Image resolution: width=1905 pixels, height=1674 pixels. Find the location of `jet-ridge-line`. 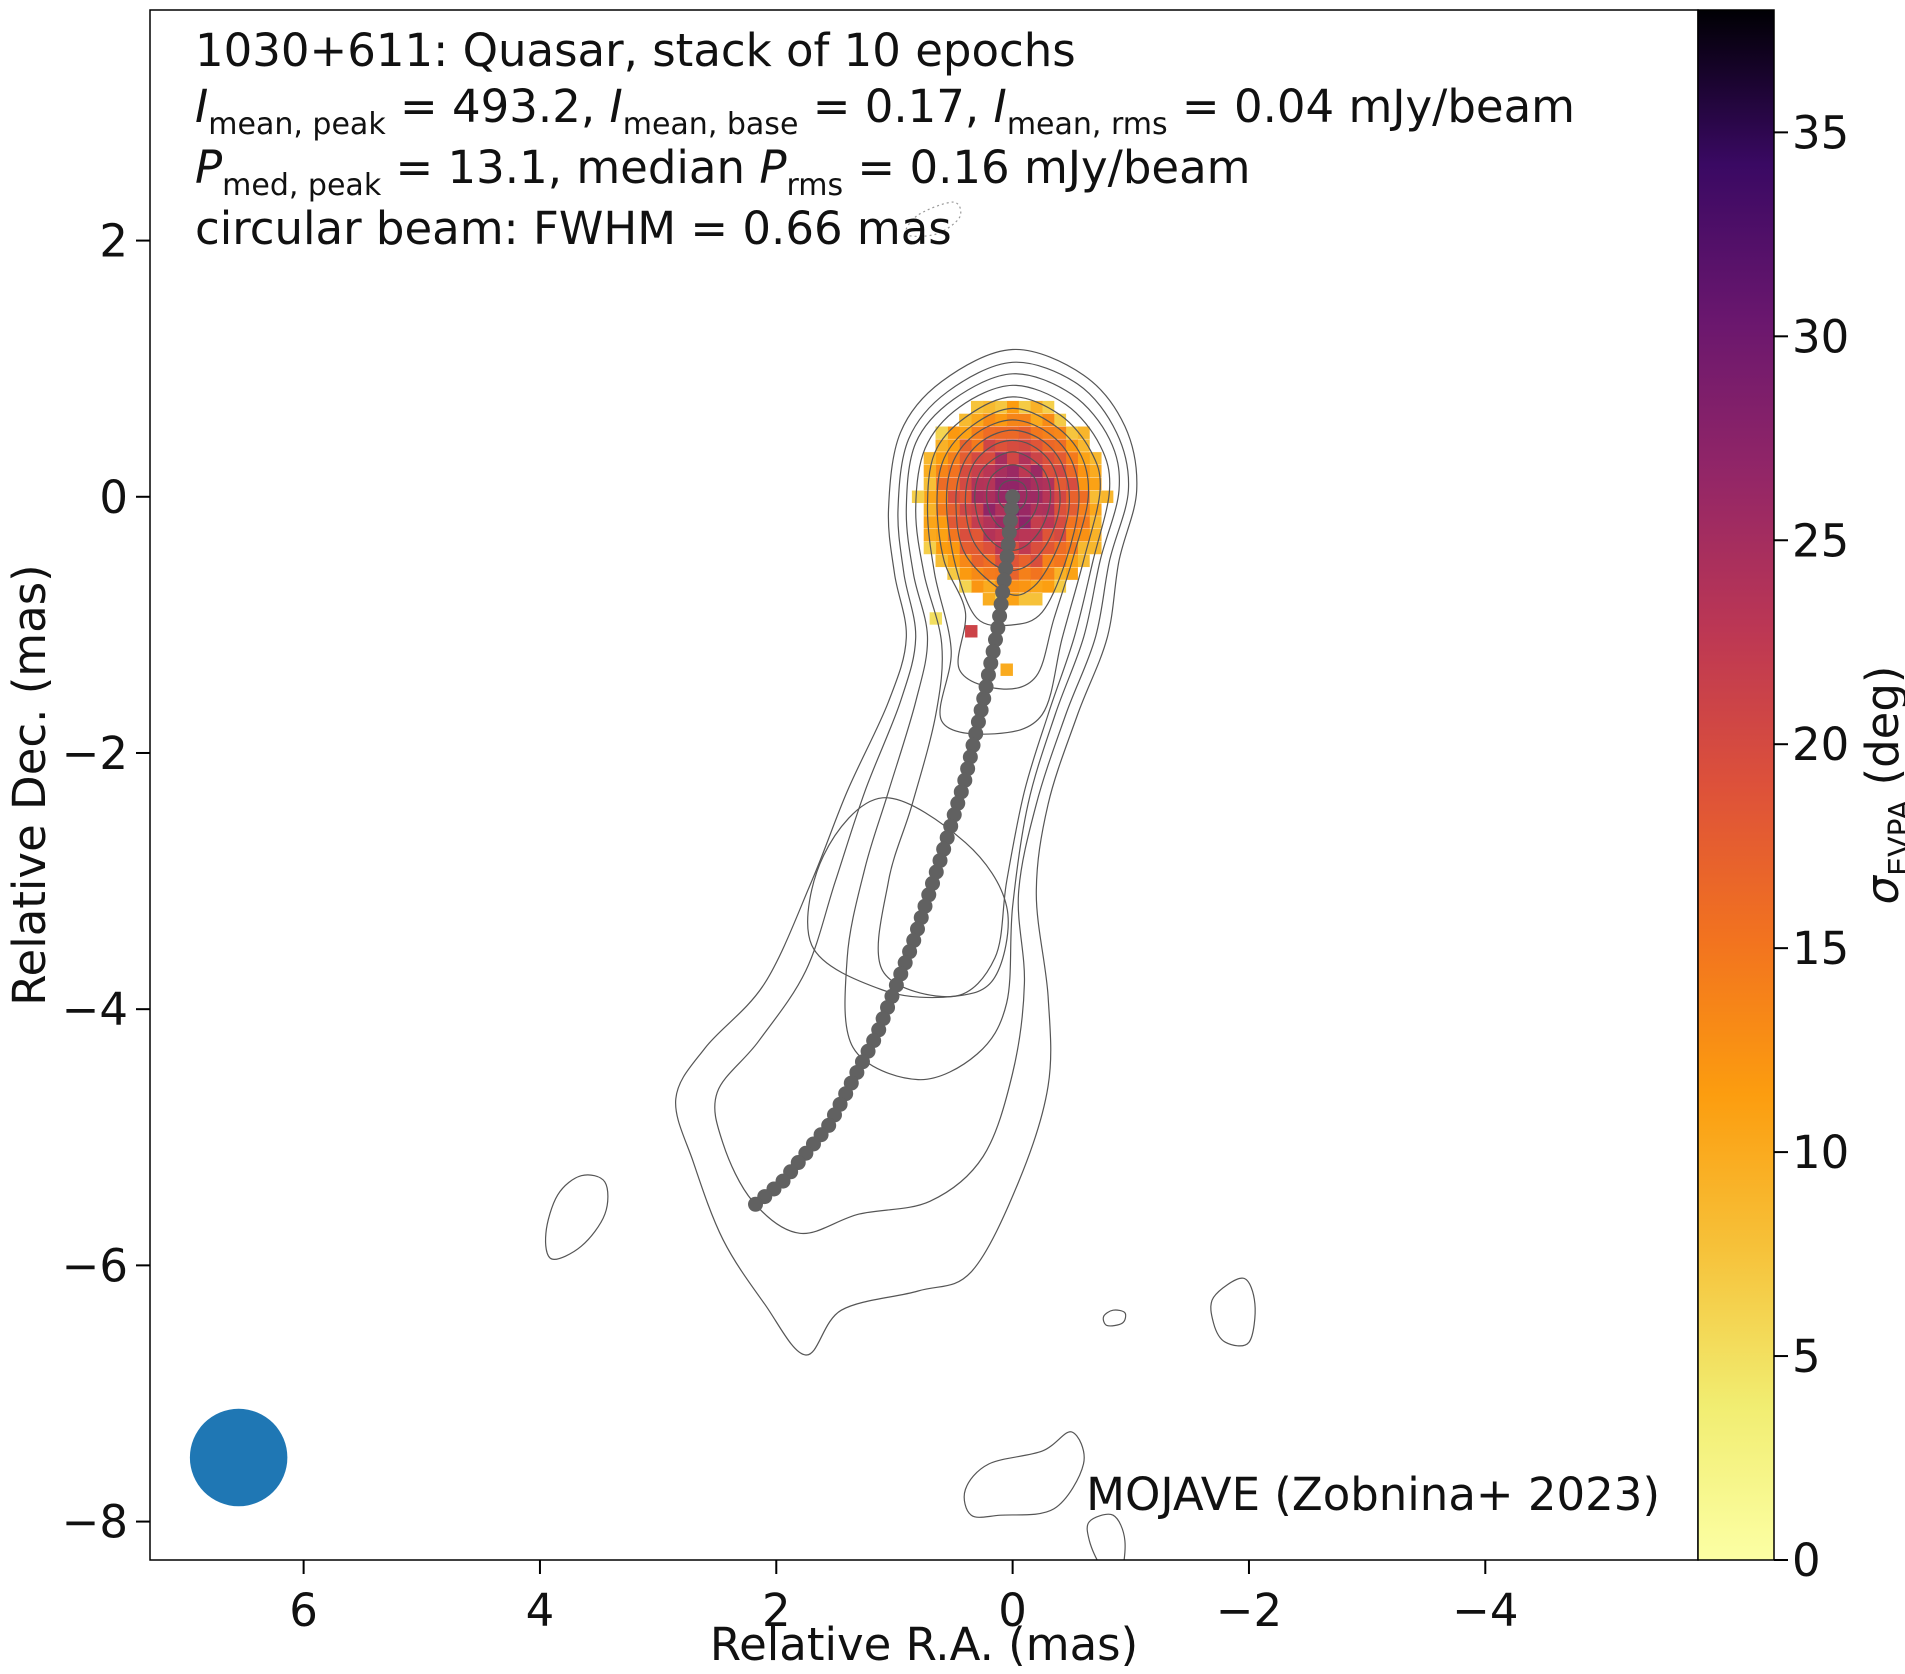

jet-ridge-line is located at coordinates (884, 850).